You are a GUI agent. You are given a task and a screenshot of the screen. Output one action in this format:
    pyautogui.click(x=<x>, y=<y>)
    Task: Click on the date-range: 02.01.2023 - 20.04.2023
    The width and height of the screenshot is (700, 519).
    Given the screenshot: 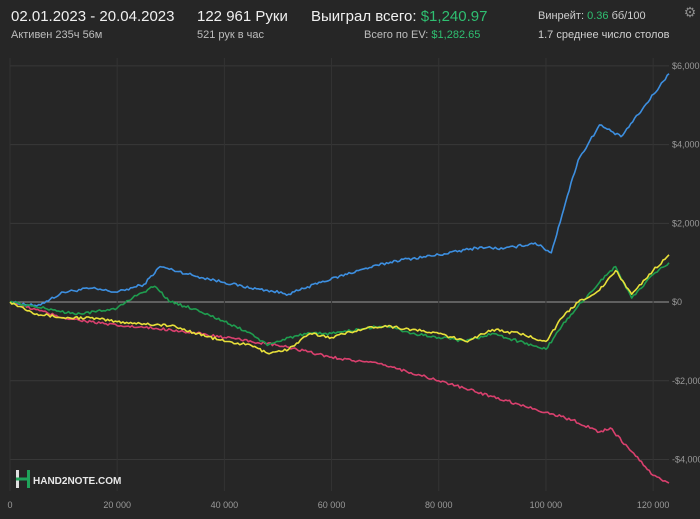 What is the action you would take?
    pyautogui.click(x=93, y=16)
    